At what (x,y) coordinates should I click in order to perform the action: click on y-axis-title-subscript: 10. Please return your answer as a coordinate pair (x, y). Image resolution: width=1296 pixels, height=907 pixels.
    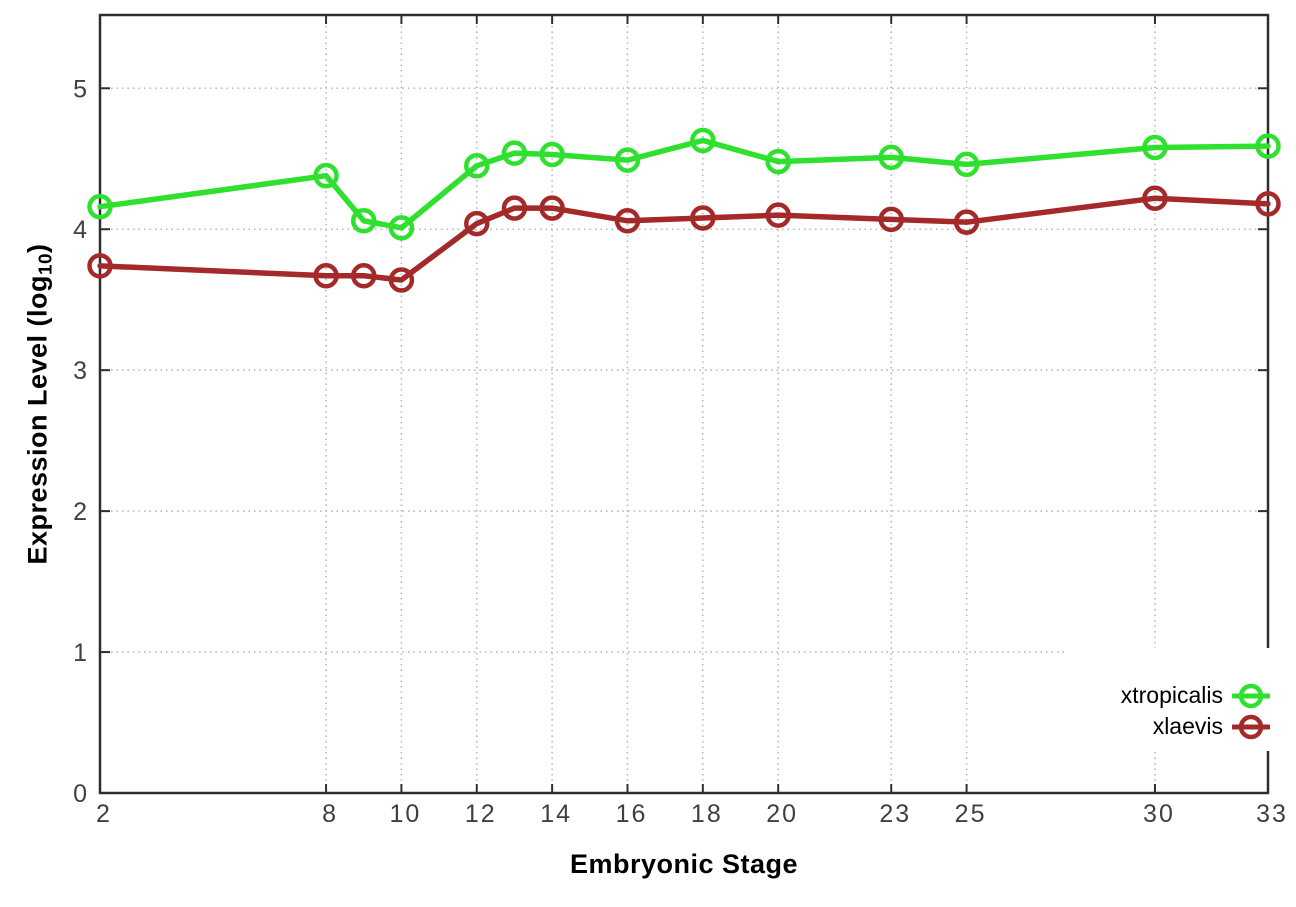
    Looking at the image, I should click on (46, 263).